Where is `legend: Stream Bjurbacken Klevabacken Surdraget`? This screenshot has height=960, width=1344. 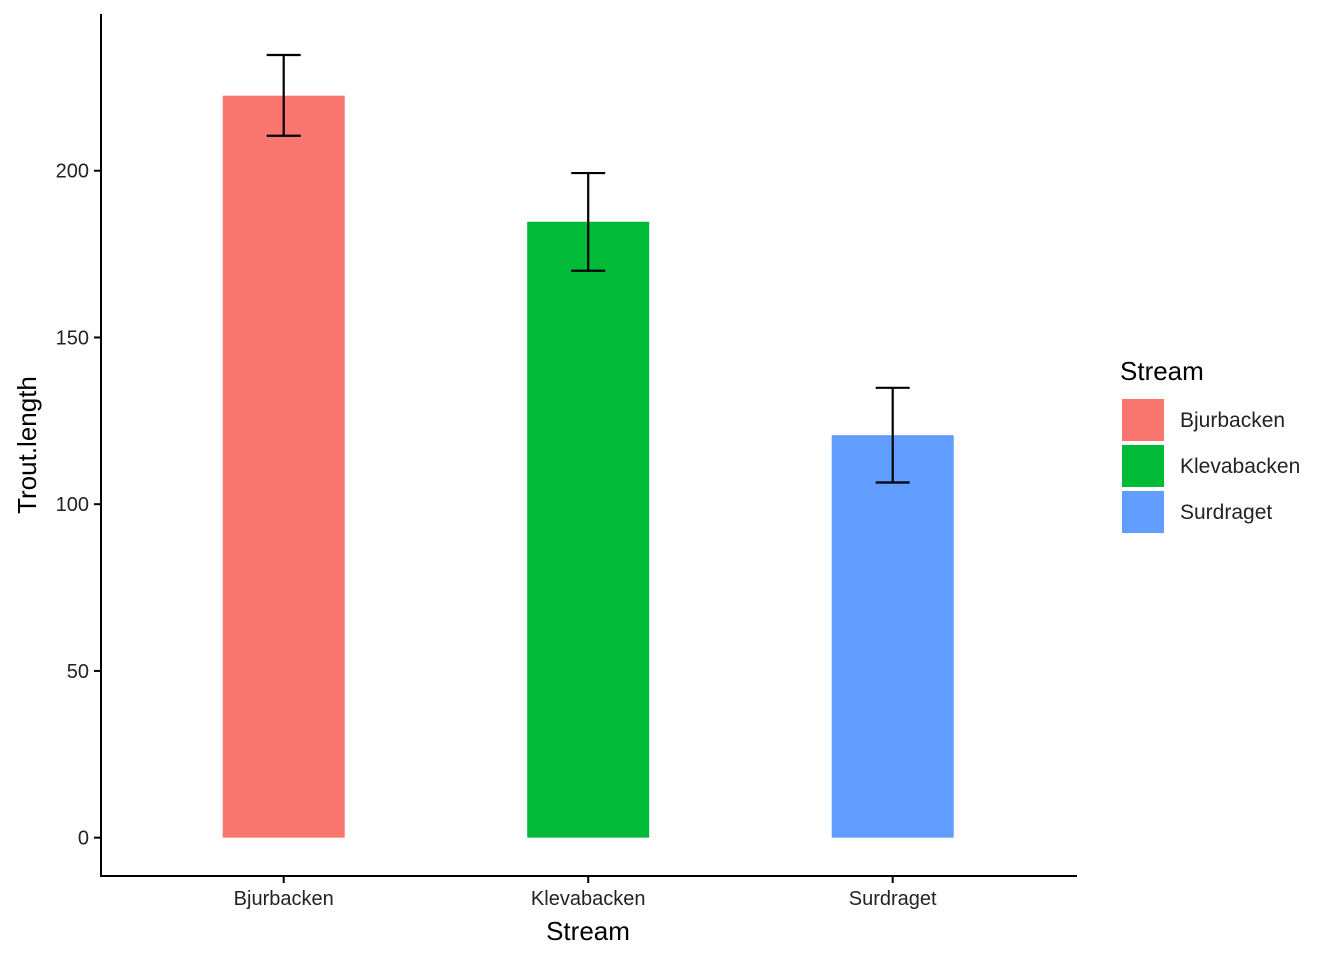 legend: Stream Bjurbacken Klevabacken Surdraget is located at coordinates (1210, 444).